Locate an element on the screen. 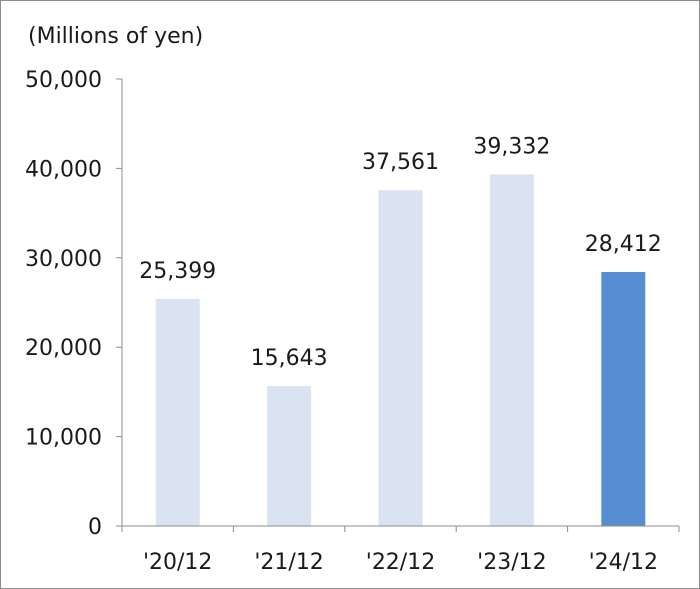 Image resolution: width=700 pixels, height=589 pixels. y-tick-label: 0 is located at coordinates (95, 527).